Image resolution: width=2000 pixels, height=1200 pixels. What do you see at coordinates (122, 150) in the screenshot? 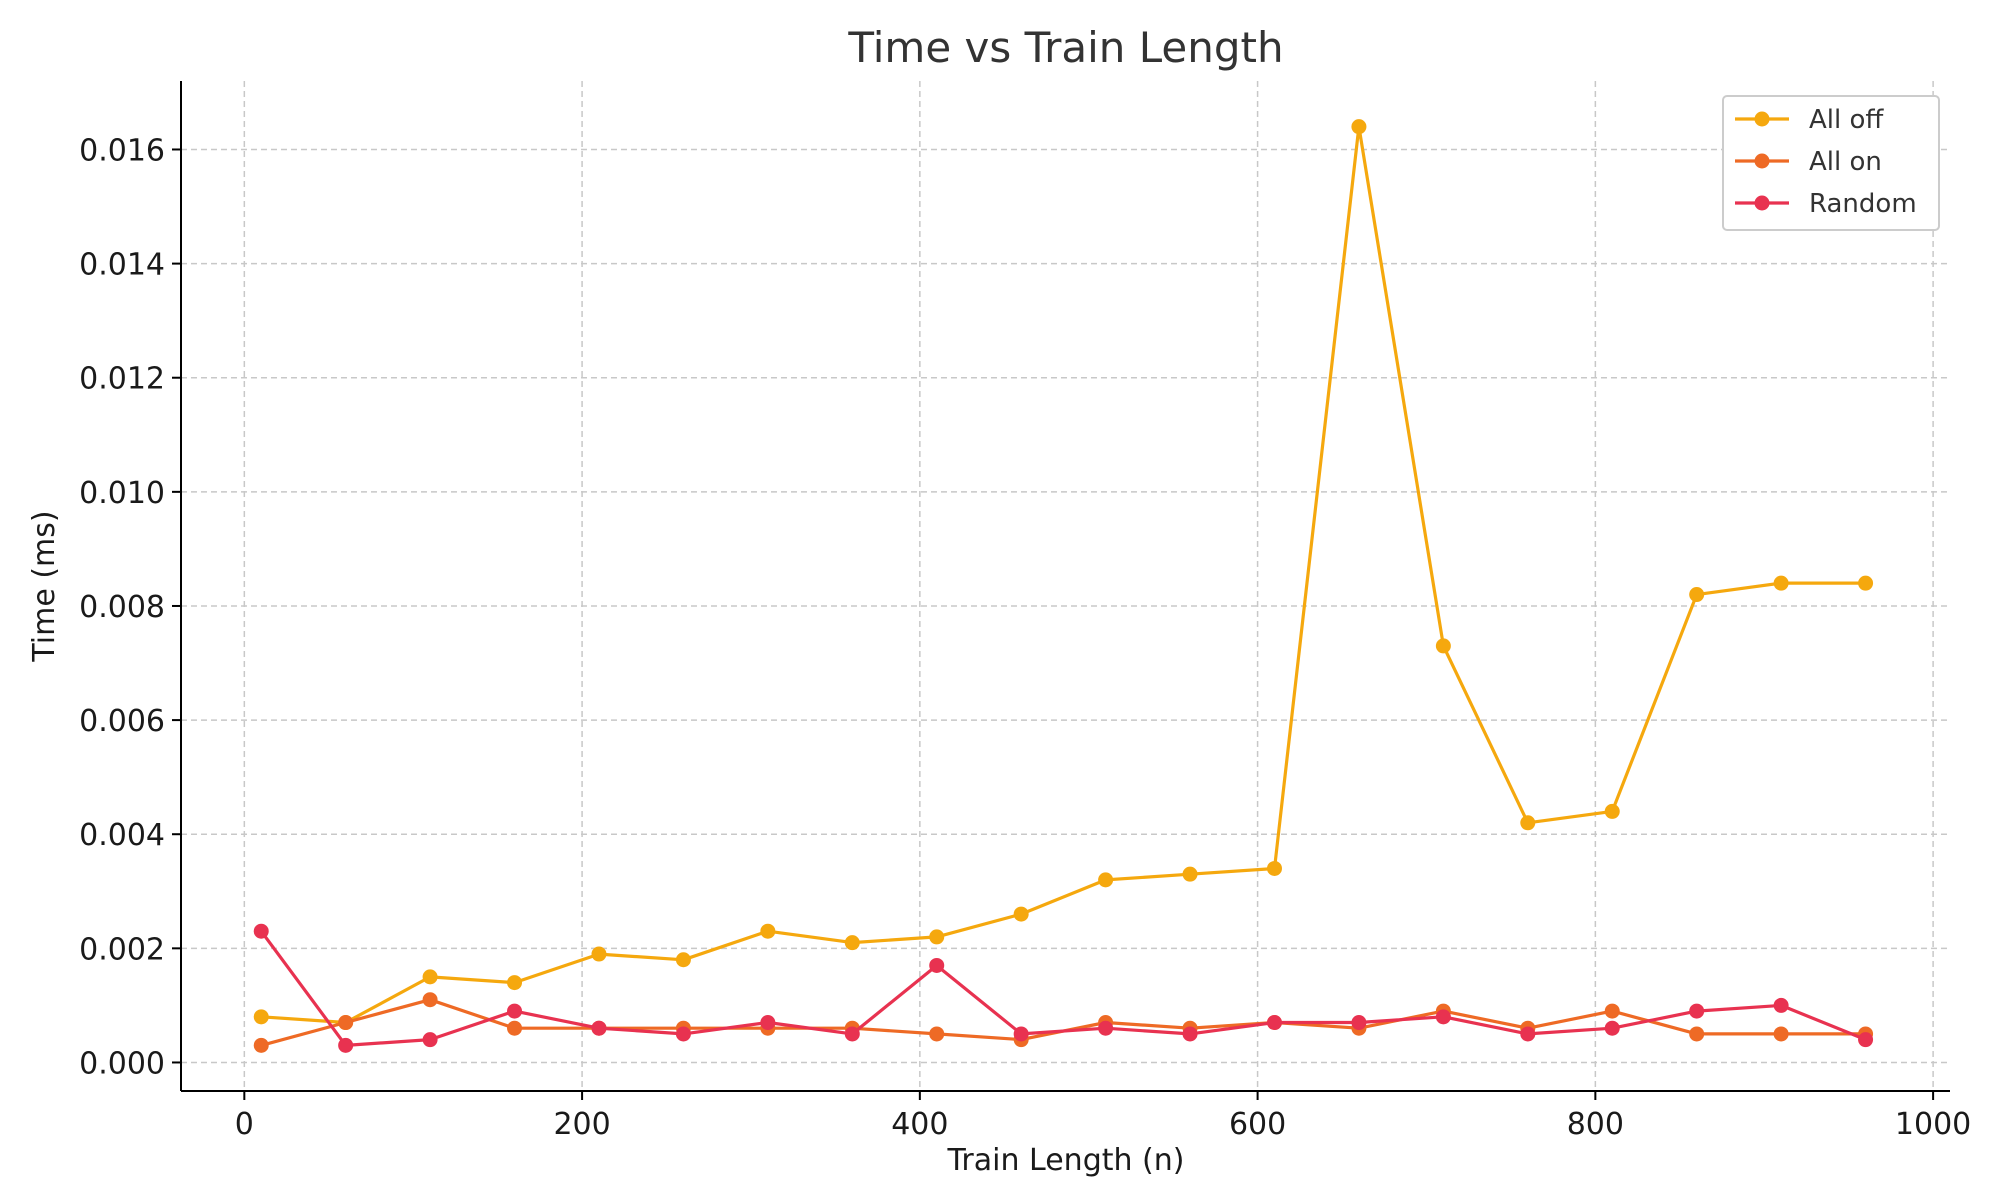
I see `y-tick-label: 0.016` at bounding box center [122, 150].